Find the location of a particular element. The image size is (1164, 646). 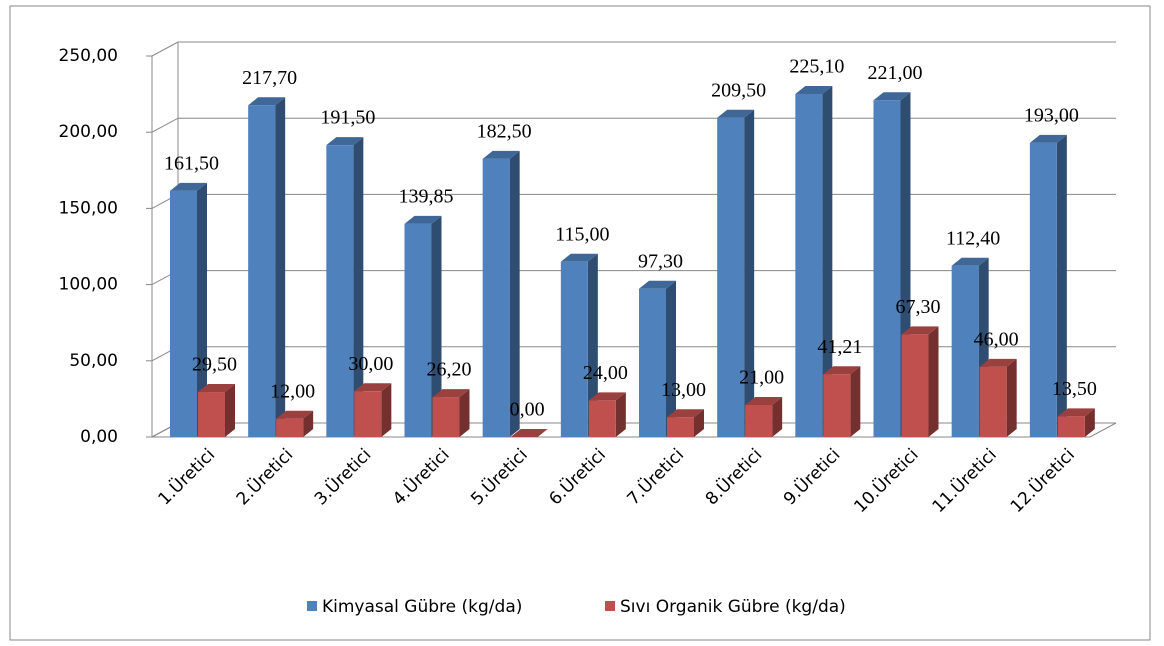

data-label: 191,50 is located at coordinates (347, 118).